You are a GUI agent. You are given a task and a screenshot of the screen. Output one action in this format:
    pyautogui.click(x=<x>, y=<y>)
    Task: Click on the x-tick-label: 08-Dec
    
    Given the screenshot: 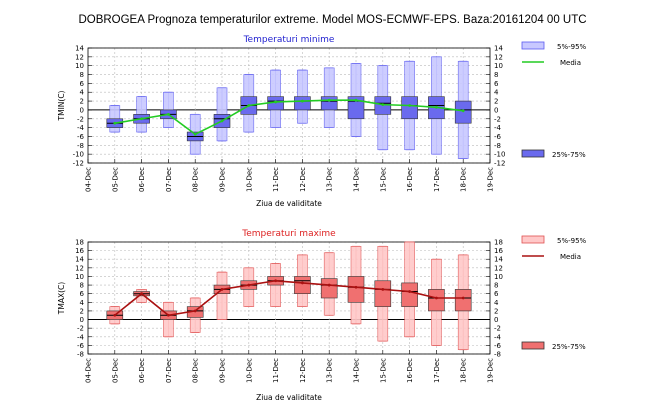 What is the action you would take?
    pyautogui.click(x=196, y=370)
    